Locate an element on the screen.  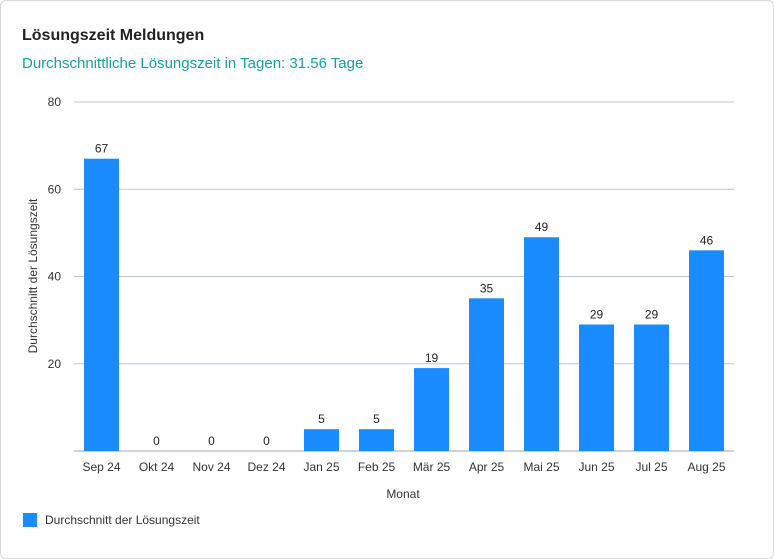
x-tick-label: Mär 25 is located at coordinates (432, 467).